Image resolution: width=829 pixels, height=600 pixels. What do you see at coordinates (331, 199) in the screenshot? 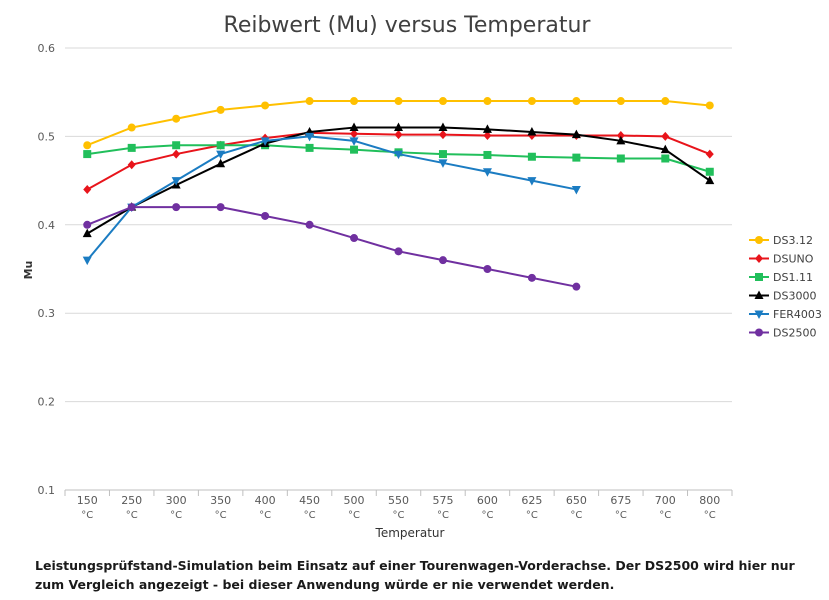
I see `series-fer4003` at bounding box center [331, 199].